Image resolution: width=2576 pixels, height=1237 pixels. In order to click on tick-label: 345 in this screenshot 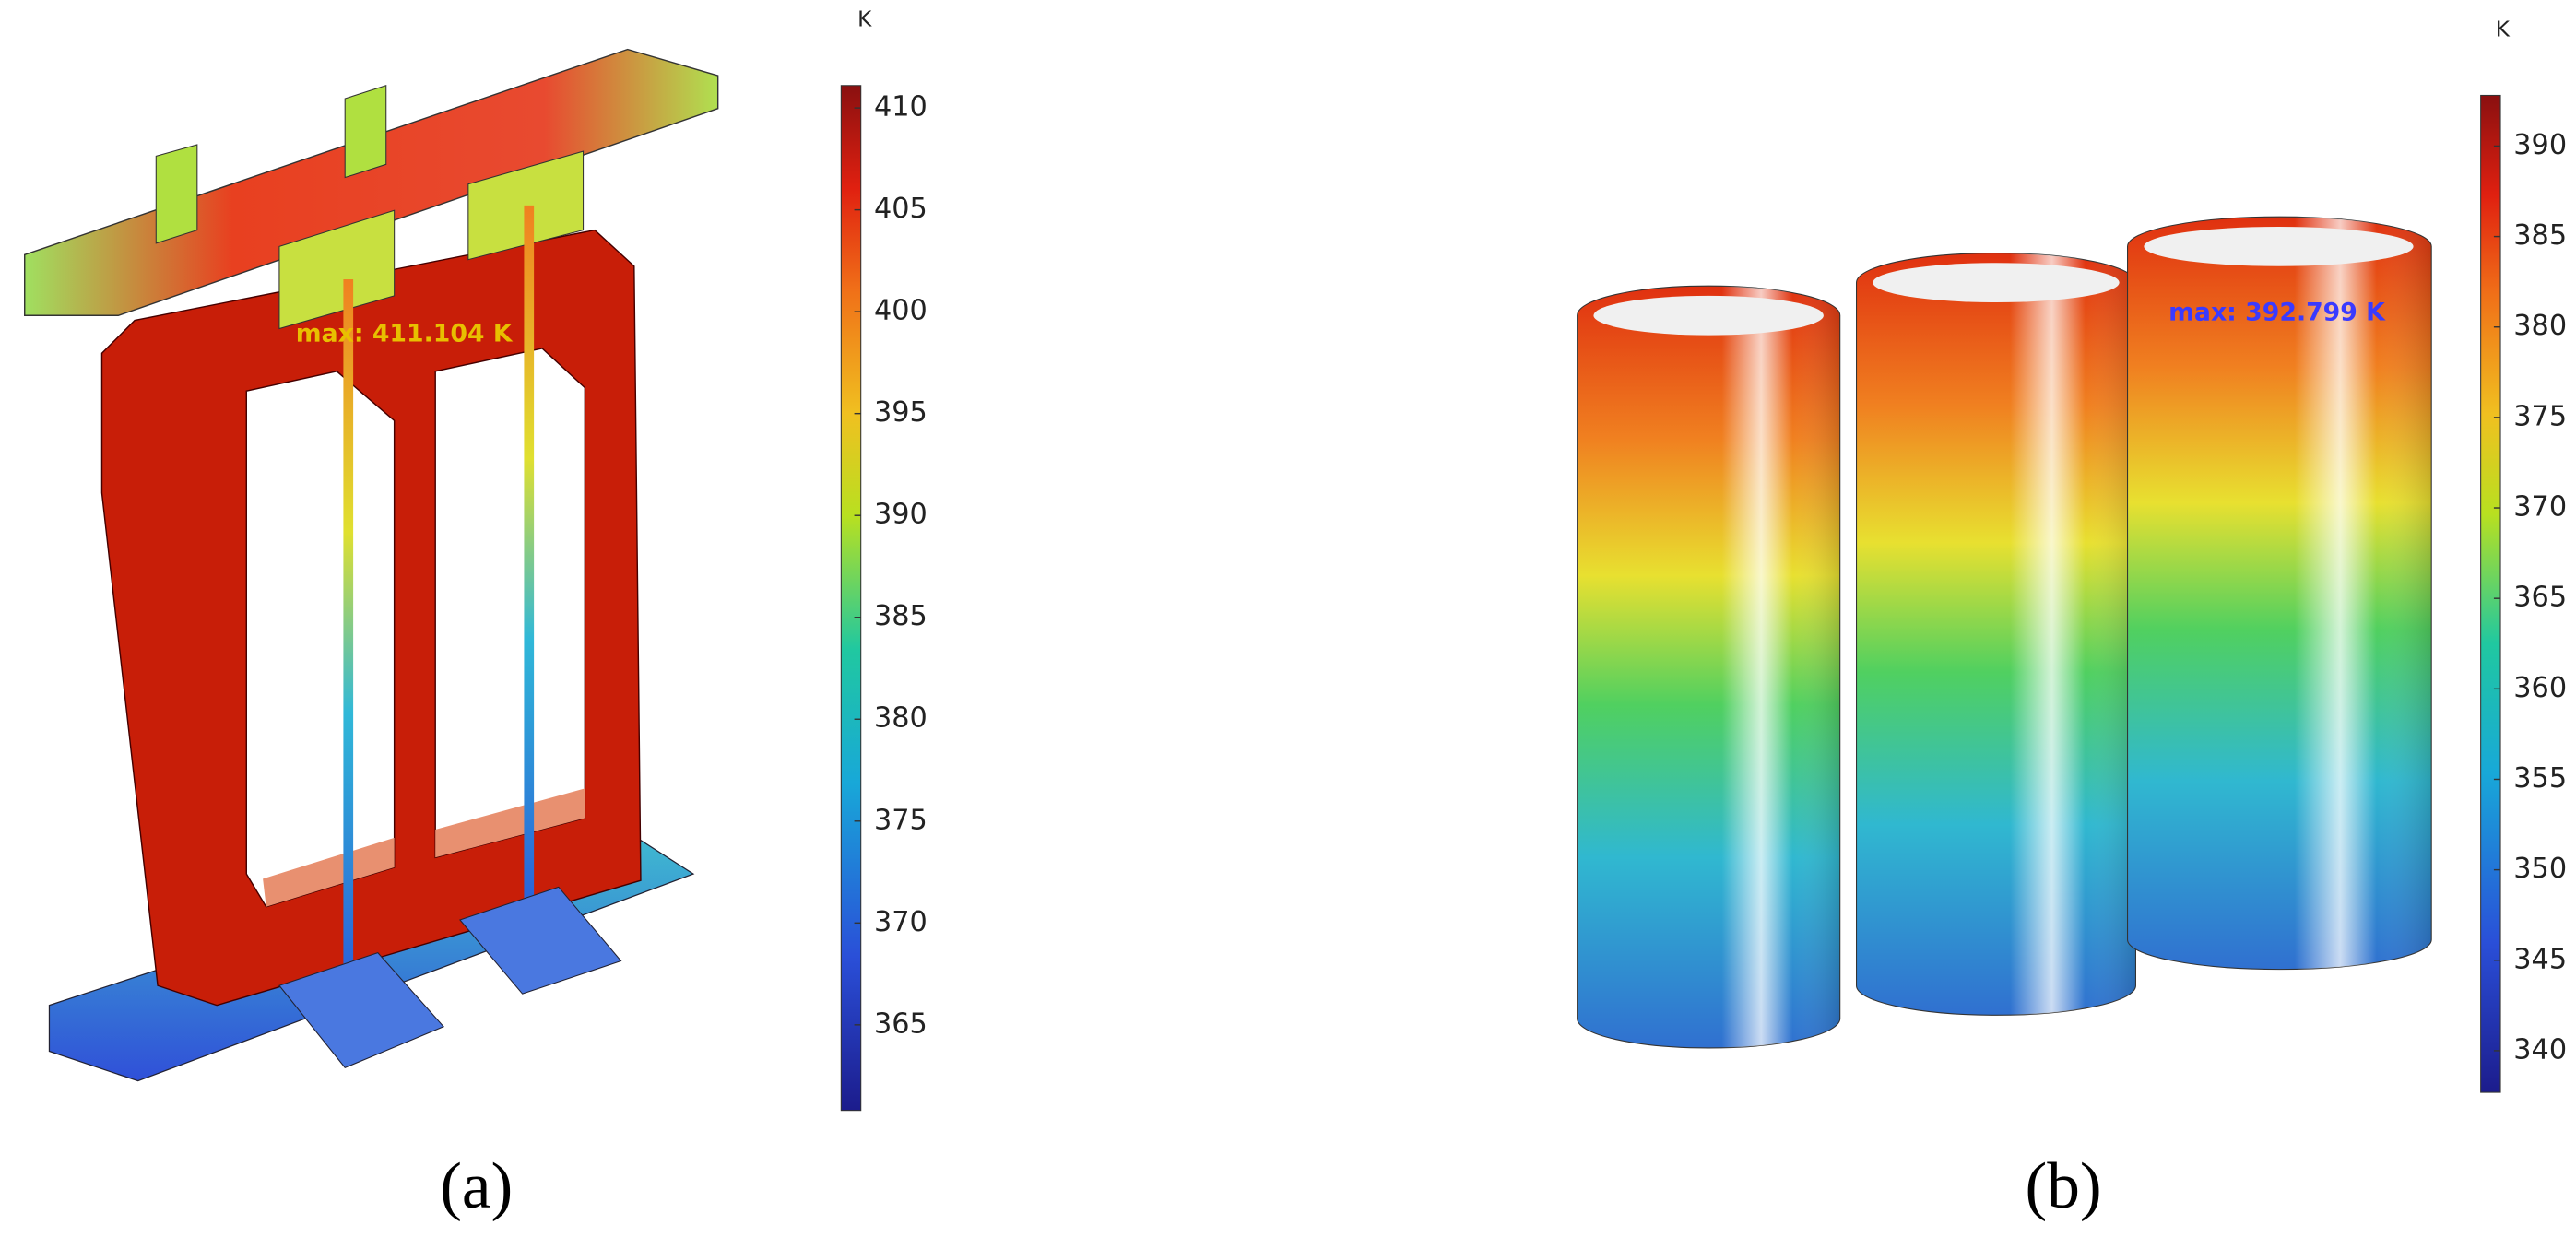, I will do `click(2540, 959)`.